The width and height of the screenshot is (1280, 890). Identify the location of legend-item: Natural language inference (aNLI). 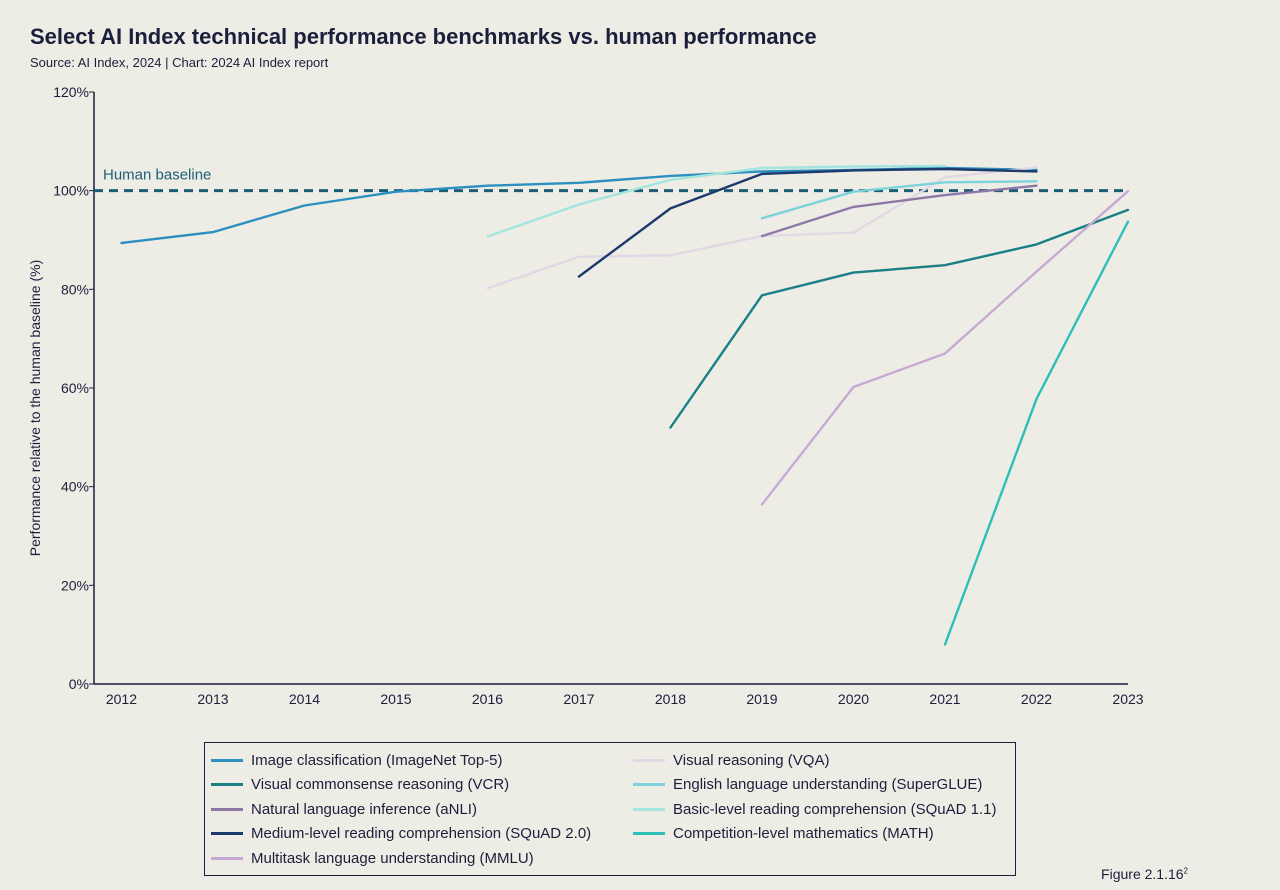
(344, 809).